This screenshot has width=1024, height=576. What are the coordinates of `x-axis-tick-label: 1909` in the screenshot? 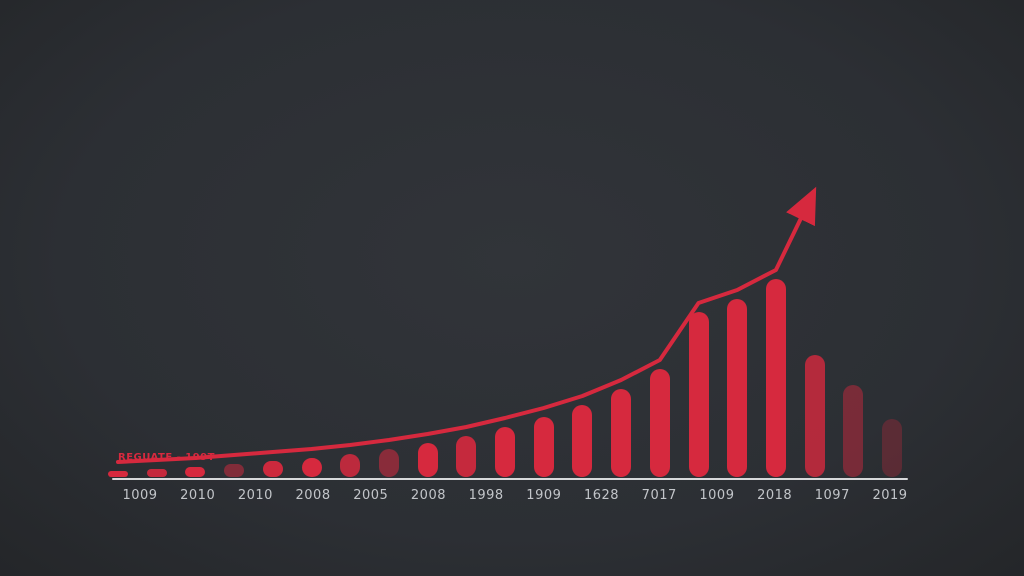 It's located at (544, 495).